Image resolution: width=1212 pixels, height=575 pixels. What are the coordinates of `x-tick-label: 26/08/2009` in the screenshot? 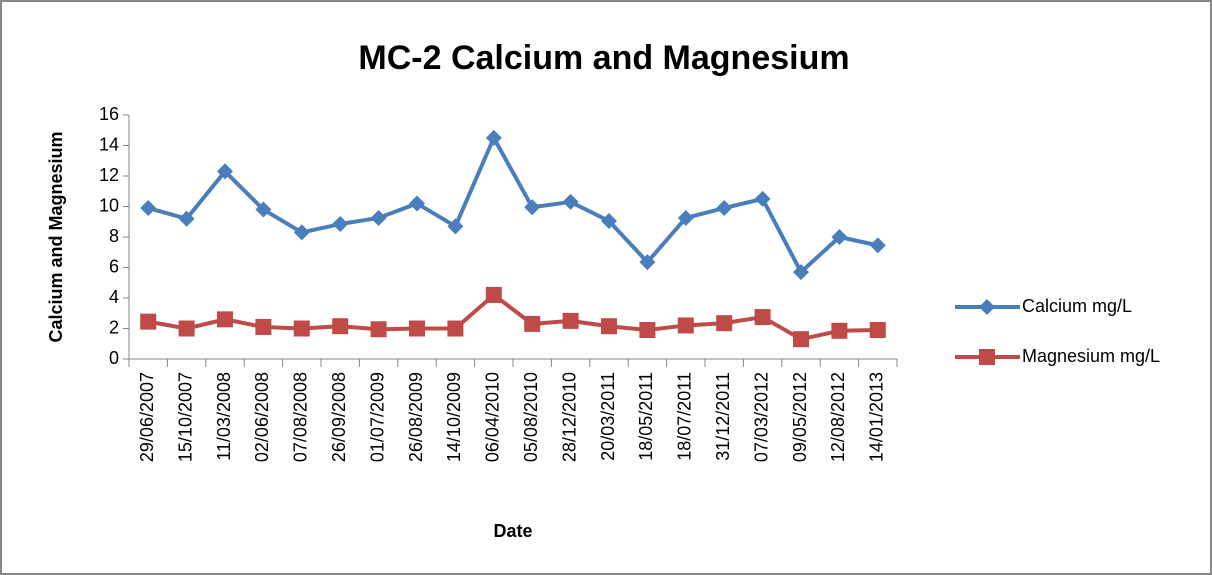 It's located at (416, 417).